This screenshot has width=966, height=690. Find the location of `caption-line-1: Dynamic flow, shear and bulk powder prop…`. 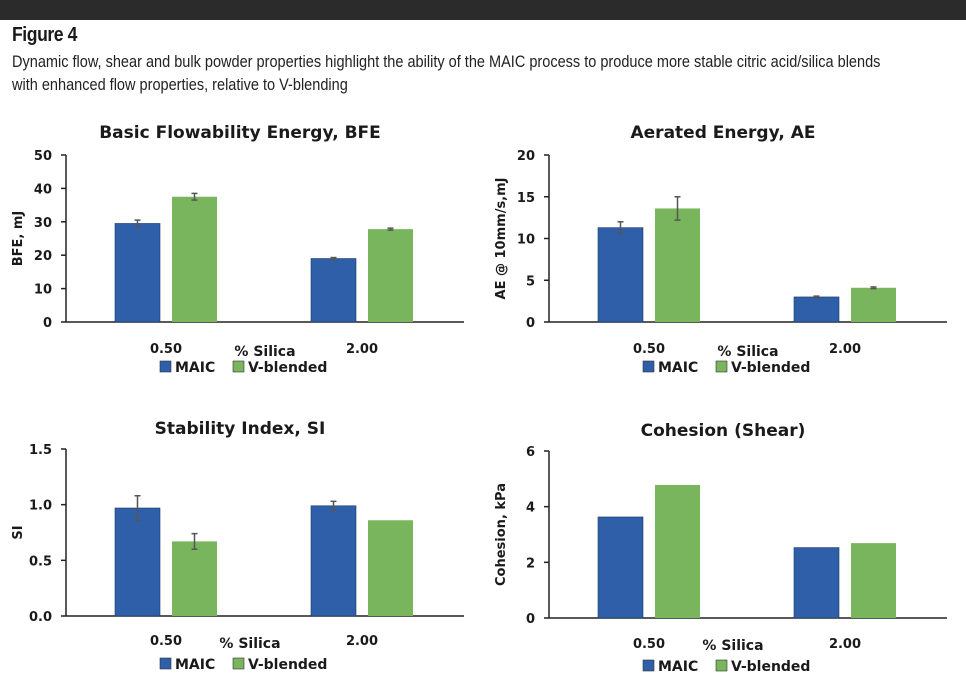

caption-line-1: Dynamic flow, shear and bulk powder prop… is located at coordinates (446, 62).